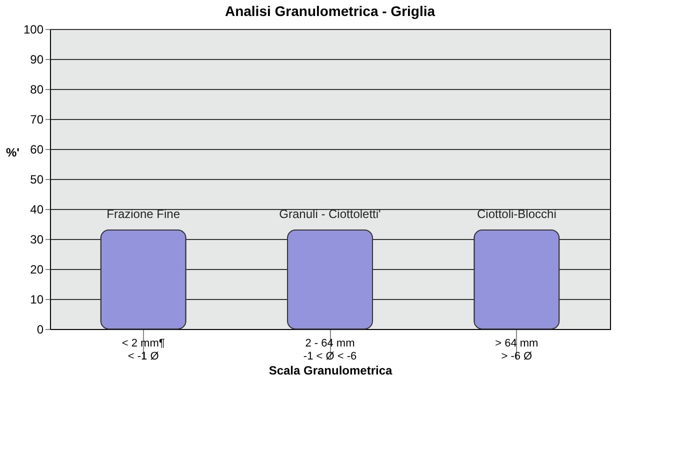 Image resolution: width=683 pixels, height=452 pixels. I want to click on x-tick-label: > 64 mm > -6 Ø, so click(516, 350).